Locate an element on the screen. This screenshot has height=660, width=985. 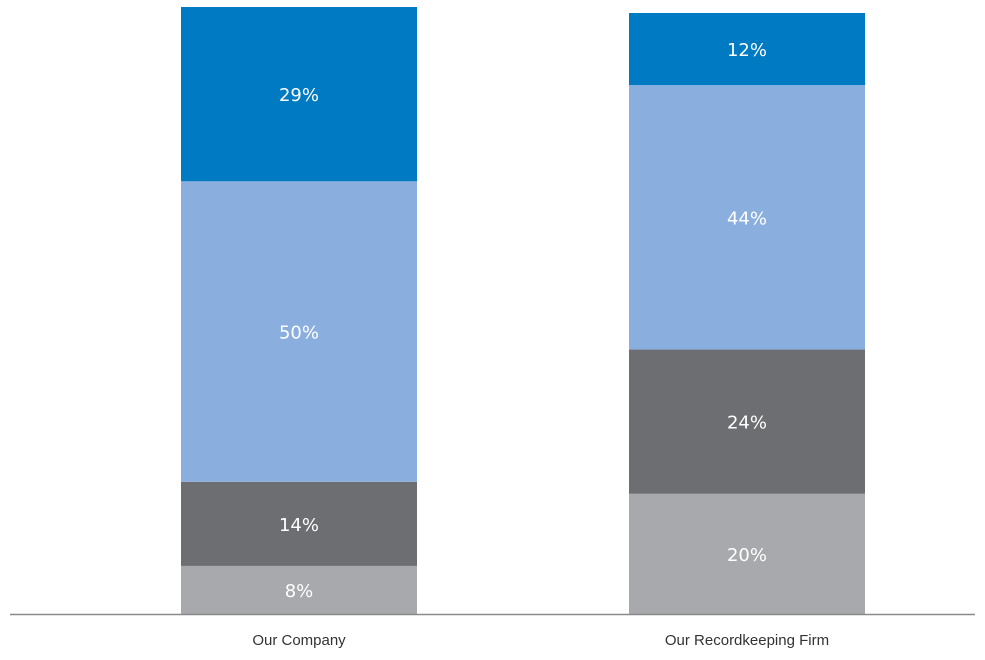
value-label: 12% is located at coordinates (747, 50).